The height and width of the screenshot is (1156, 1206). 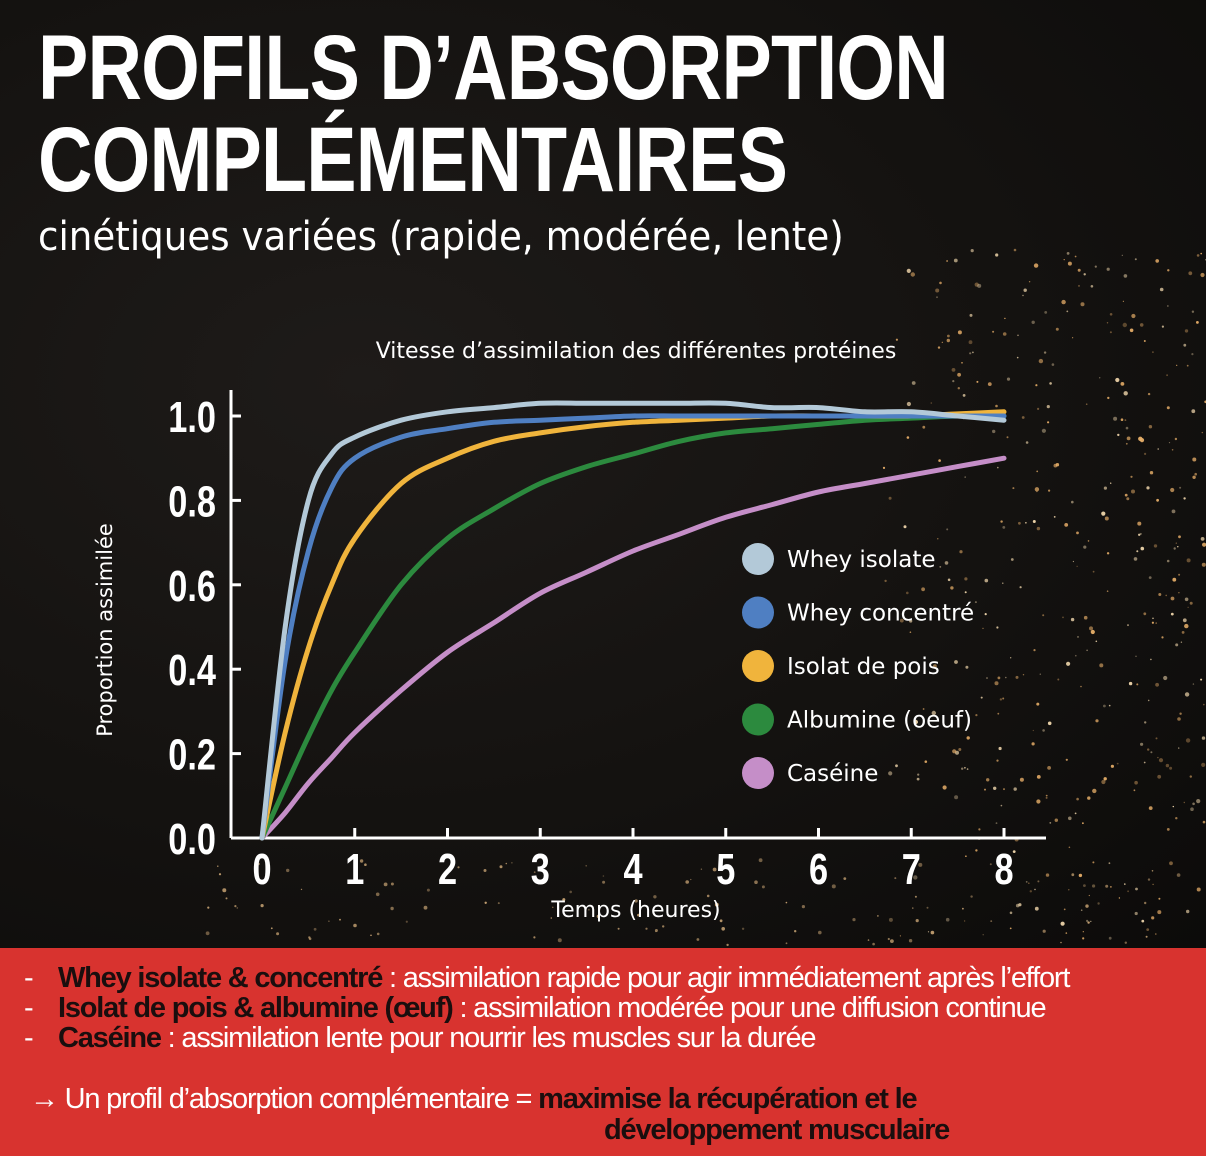 I want to click on y-tick-label: 0.2, so click(x=192, y=755).